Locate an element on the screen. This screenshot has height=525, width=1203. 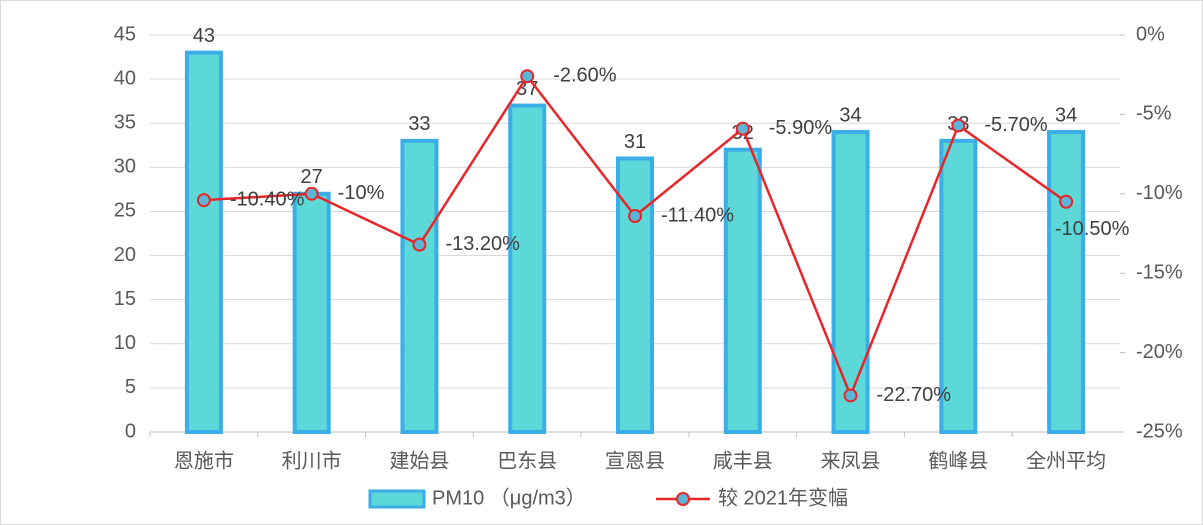
line-label: -13.20% is located at coordinates (482, 244).